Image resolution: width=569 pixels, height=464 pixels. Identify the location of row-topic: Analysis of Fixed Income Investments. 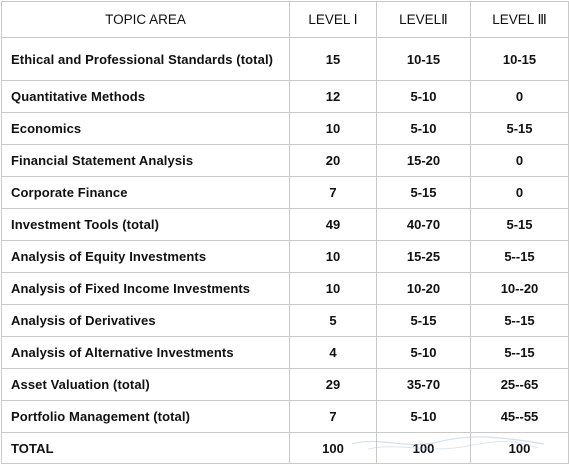
(145, 288).